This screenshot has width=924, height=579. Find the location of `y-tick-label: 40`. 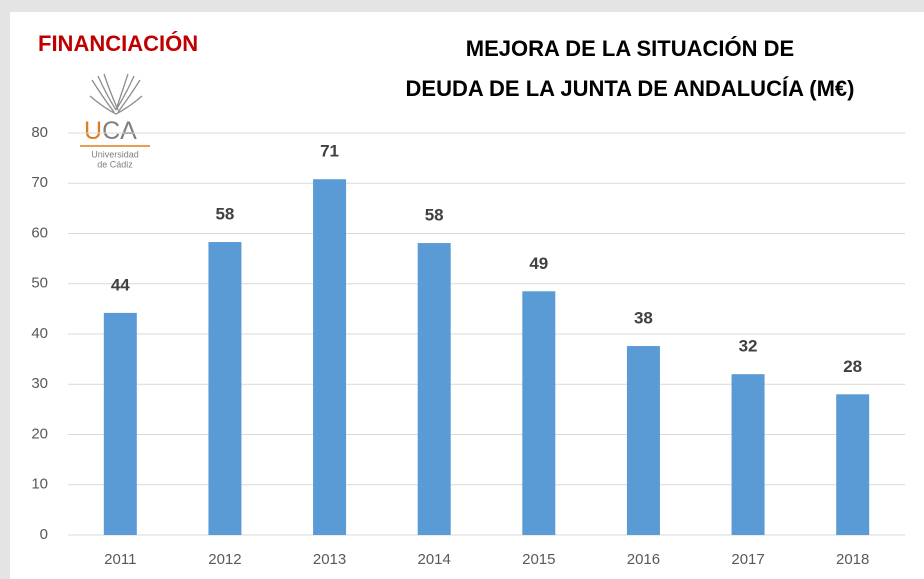

y-tick-label: 40 is located at coordinates (39, 333).